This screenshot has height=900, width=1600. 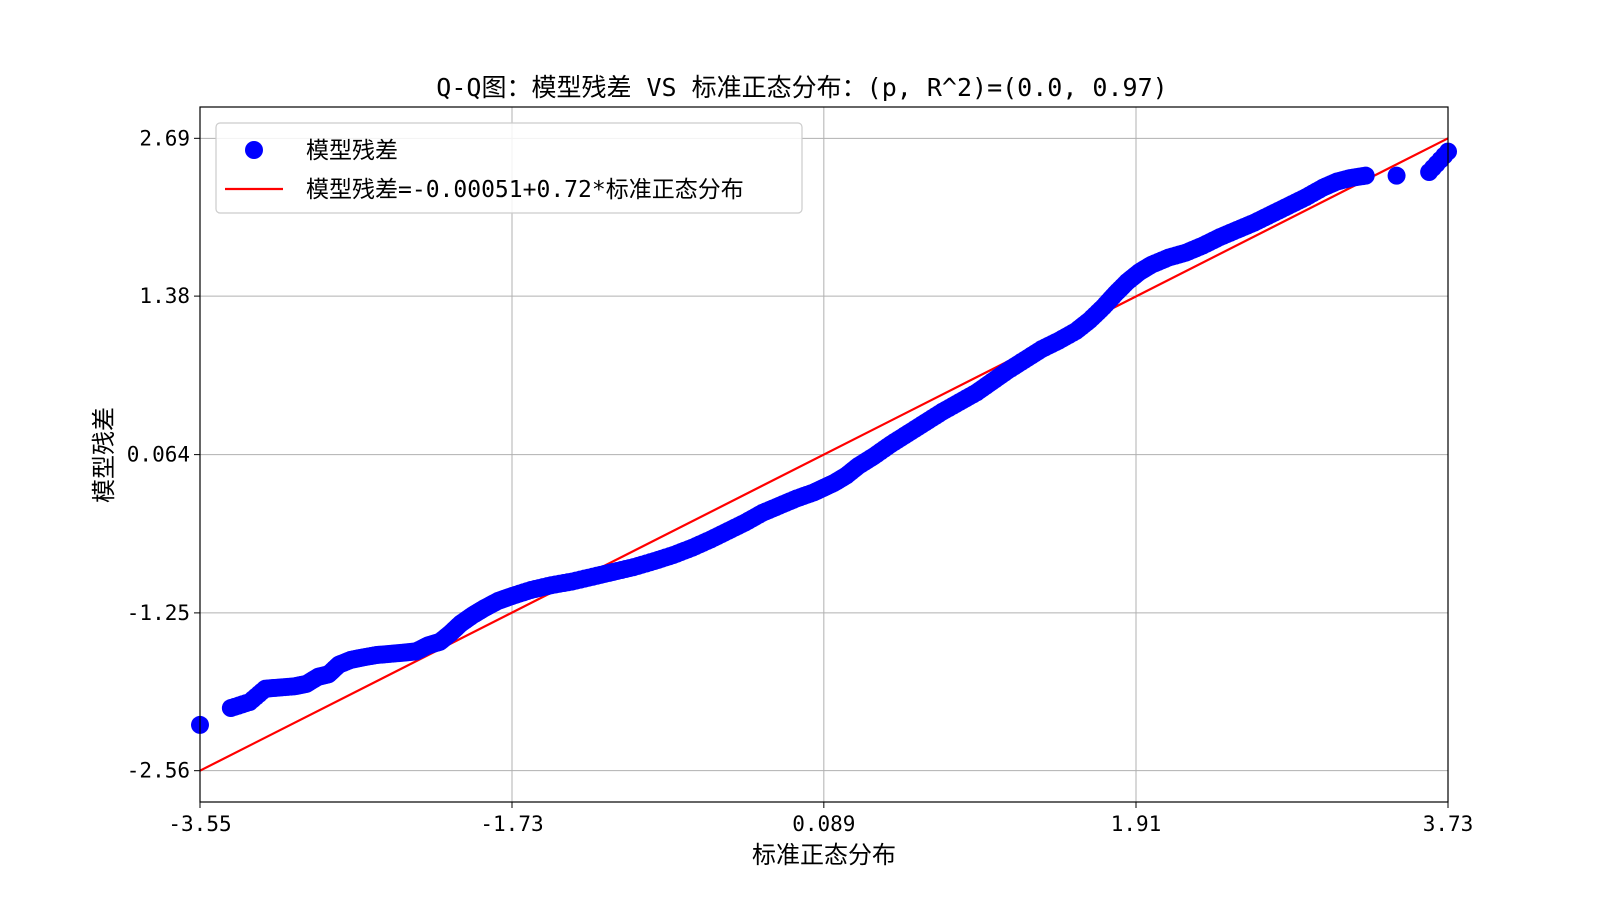 What do you see at coordinates (1448, 824) in the screenshot?
I see `x-tick-label: 3.73` at bounding box center [1448, 824].